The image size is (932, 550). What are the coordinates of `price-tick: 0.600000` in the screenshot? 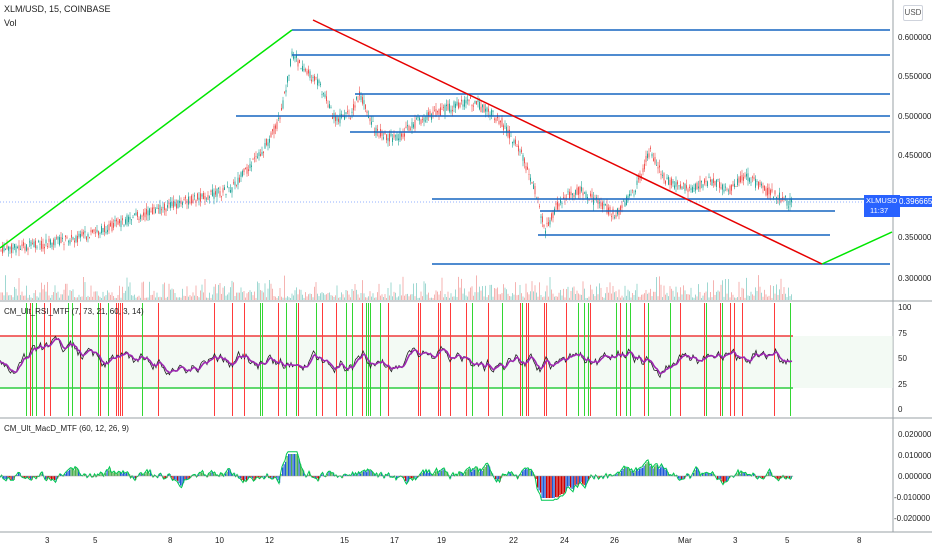 It's located at (915, 37).